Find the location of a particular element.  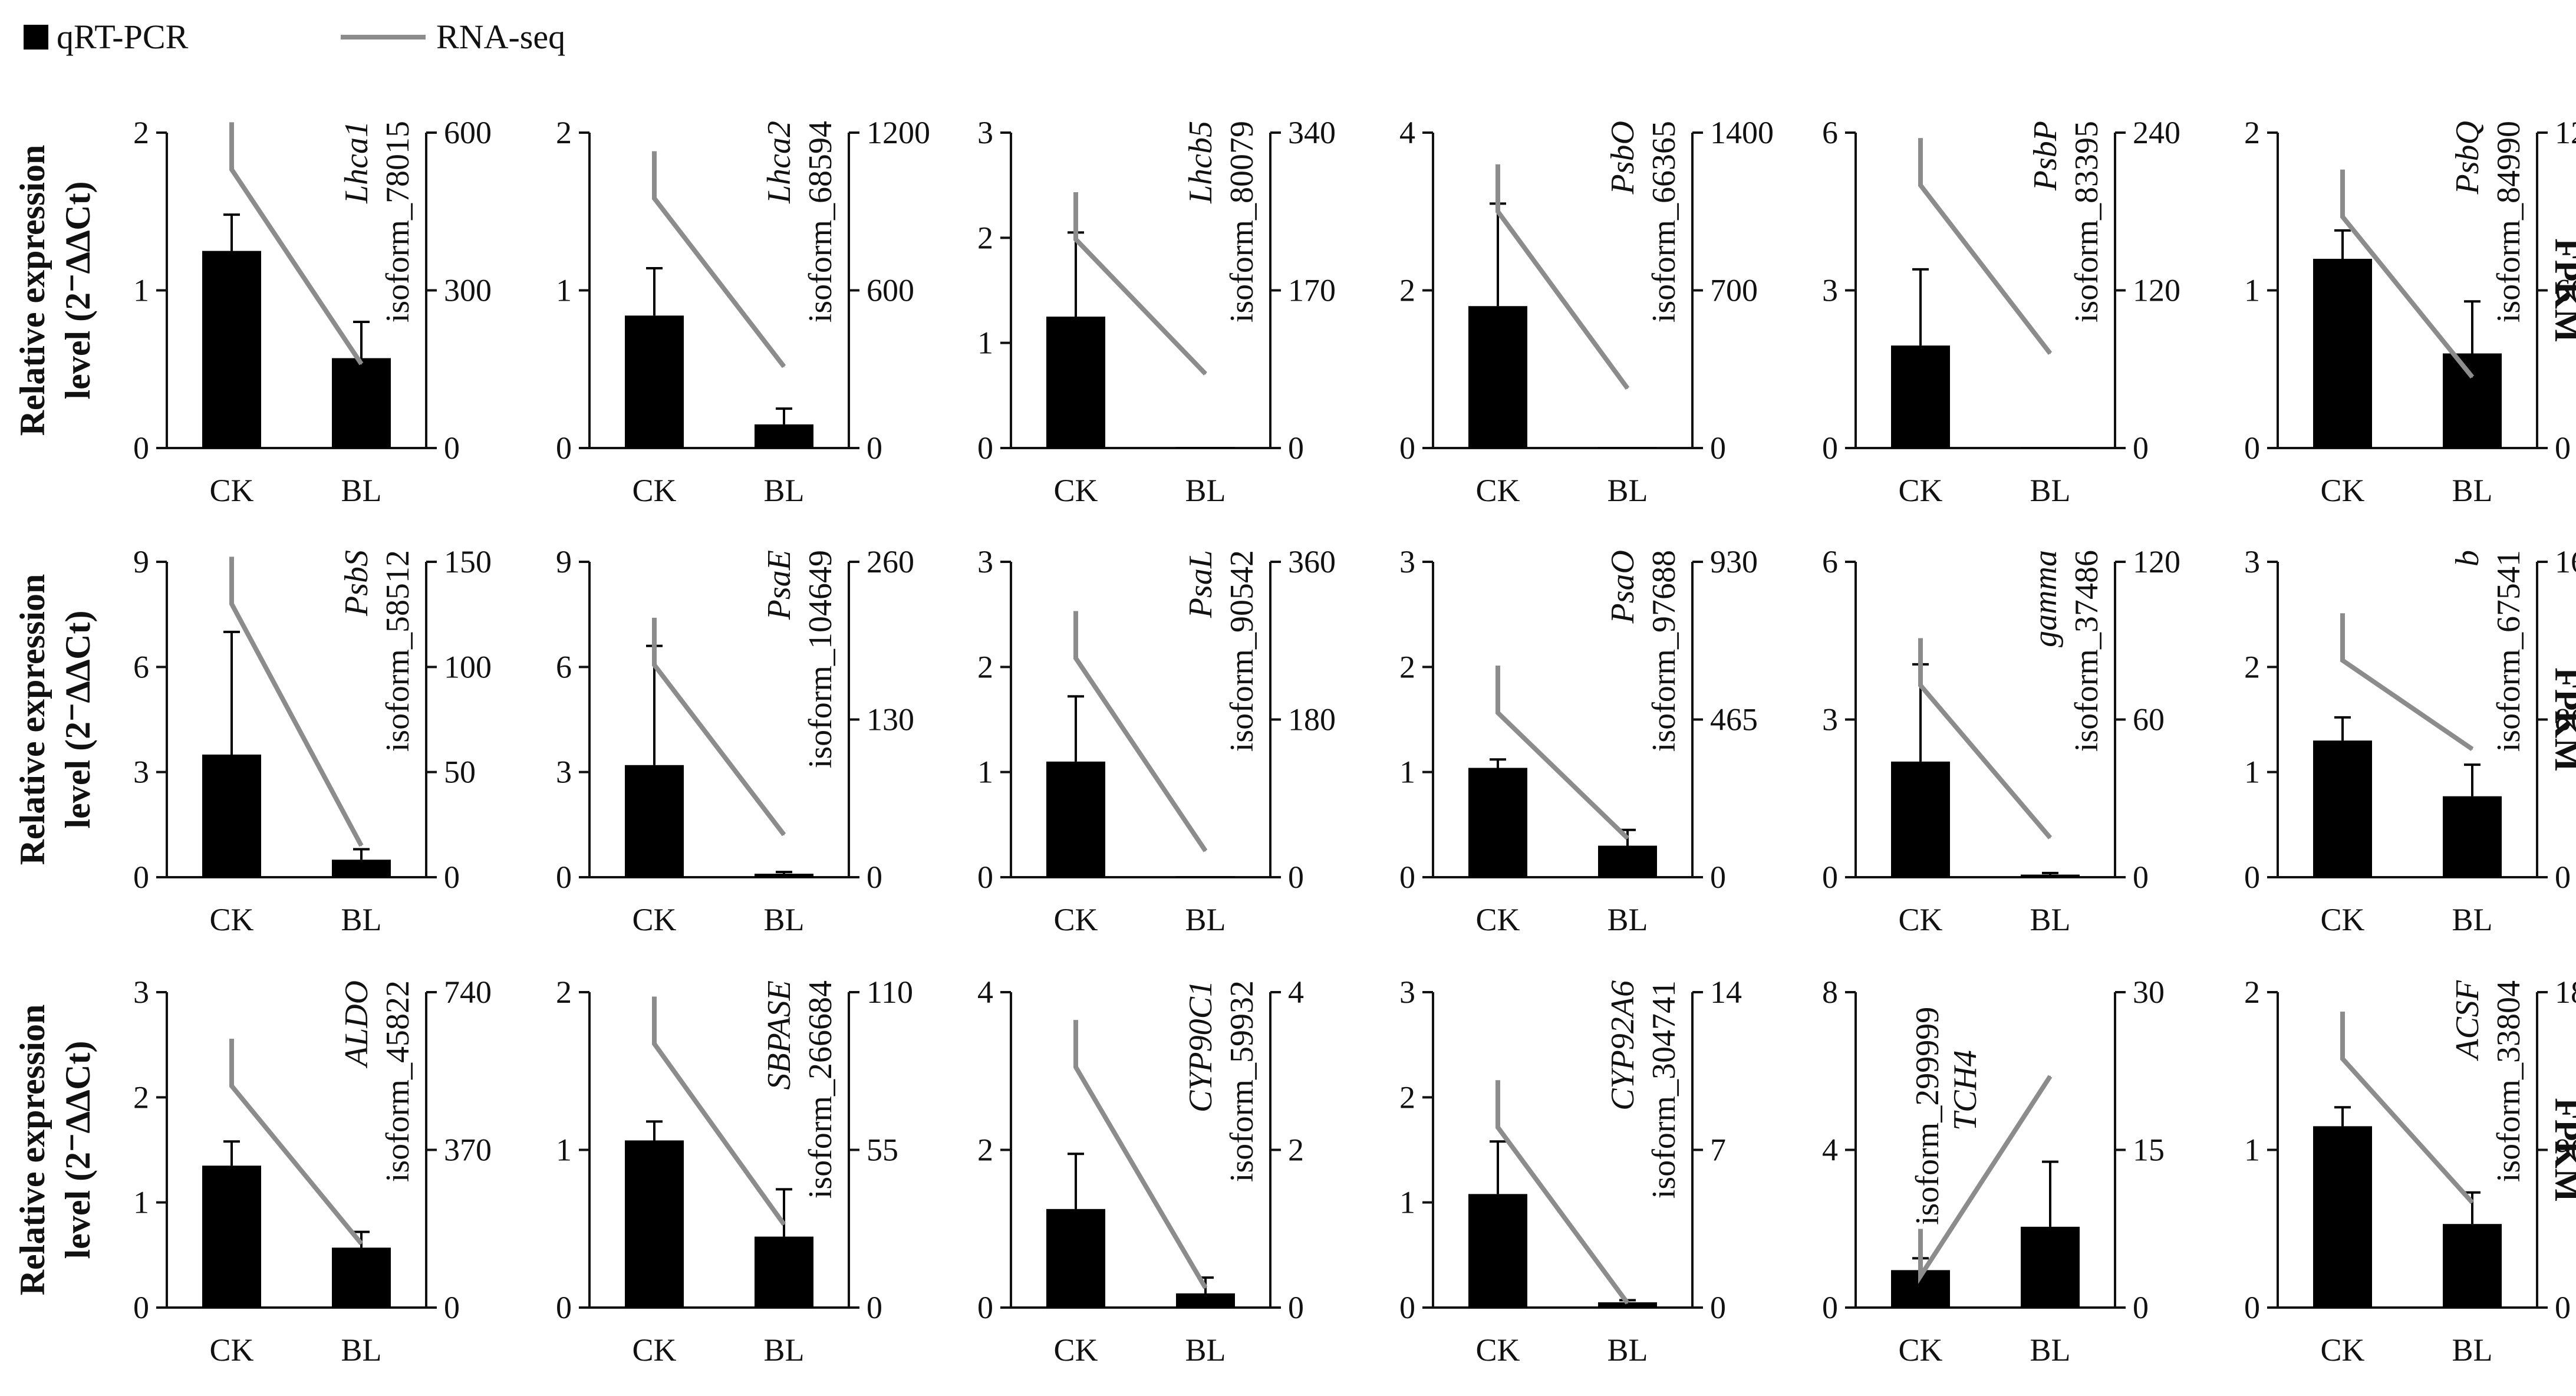

y2-tick-label: 340 is located at coordinates (1312, 132).